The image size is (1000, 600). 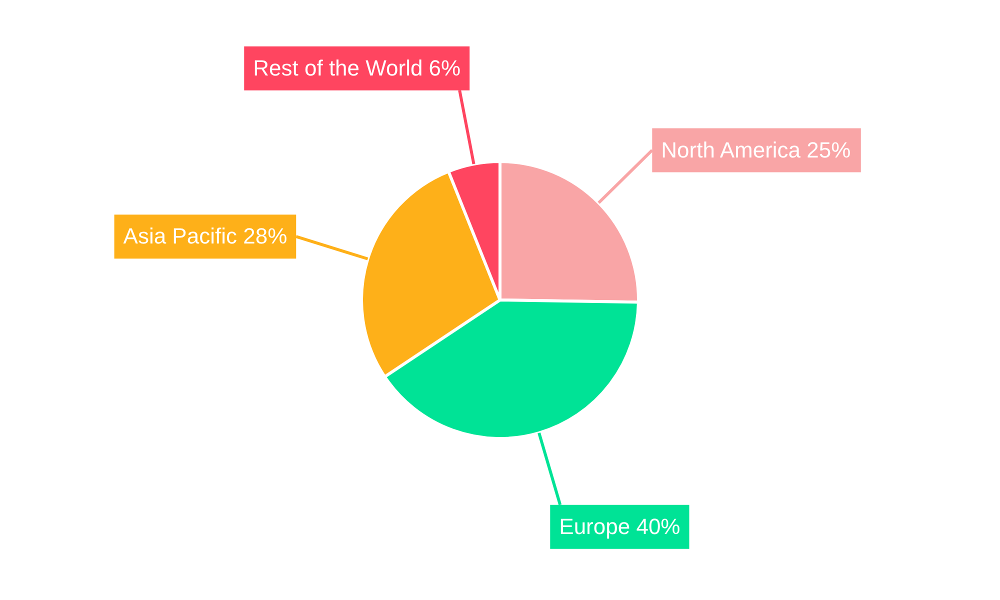 I want to click on slice-label: Europe 40%, so click(x=619, y=526).